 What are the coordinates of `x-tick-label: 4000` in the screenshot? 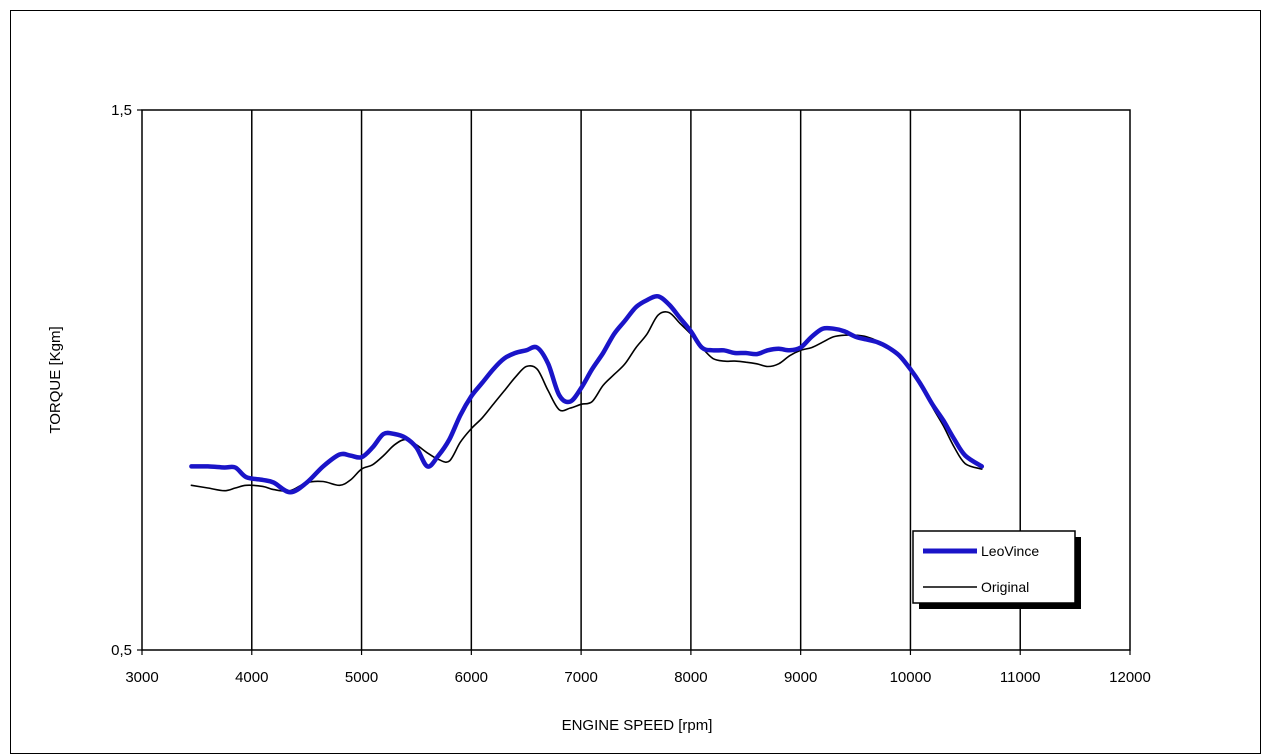 It's located at (251, 677).